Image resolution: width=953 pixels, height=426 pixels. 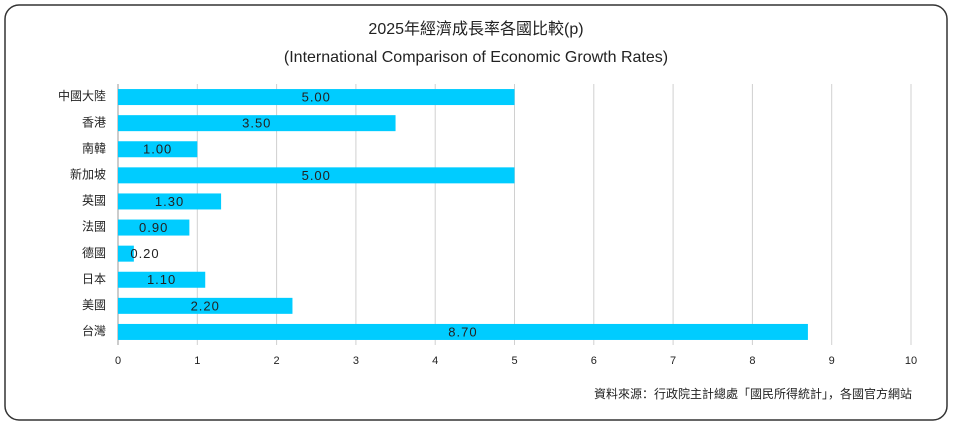 What do you see at coordinates (118, 361) in the screenshot?
I see `x-tick-label: 0` at bounding box center [118, 361].